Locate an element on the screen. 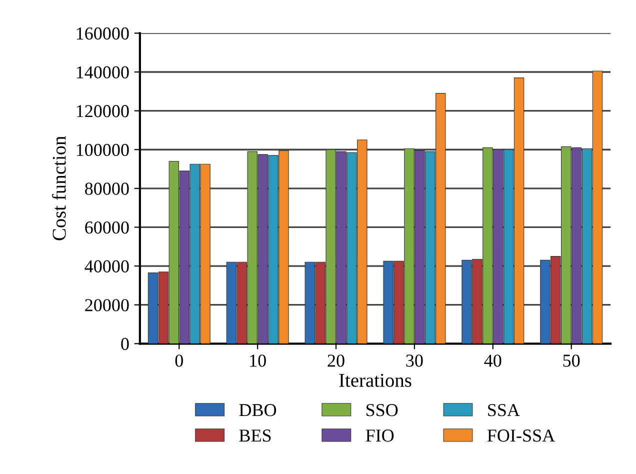 The height and width of the screenshot is (474, 636). legend-label: DBO is located at coordinates (257, 410).